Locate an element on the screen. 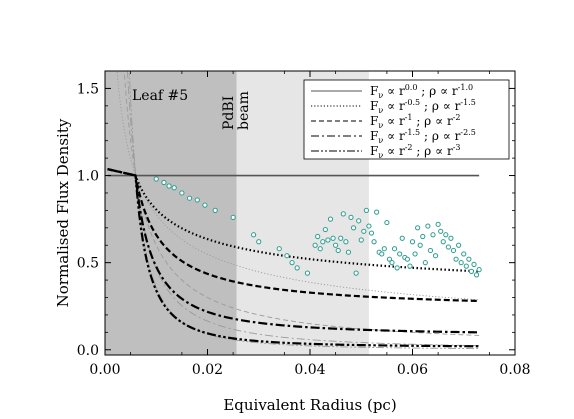  leaf-label: Leaf #5 is located at coordinates (160, 96).